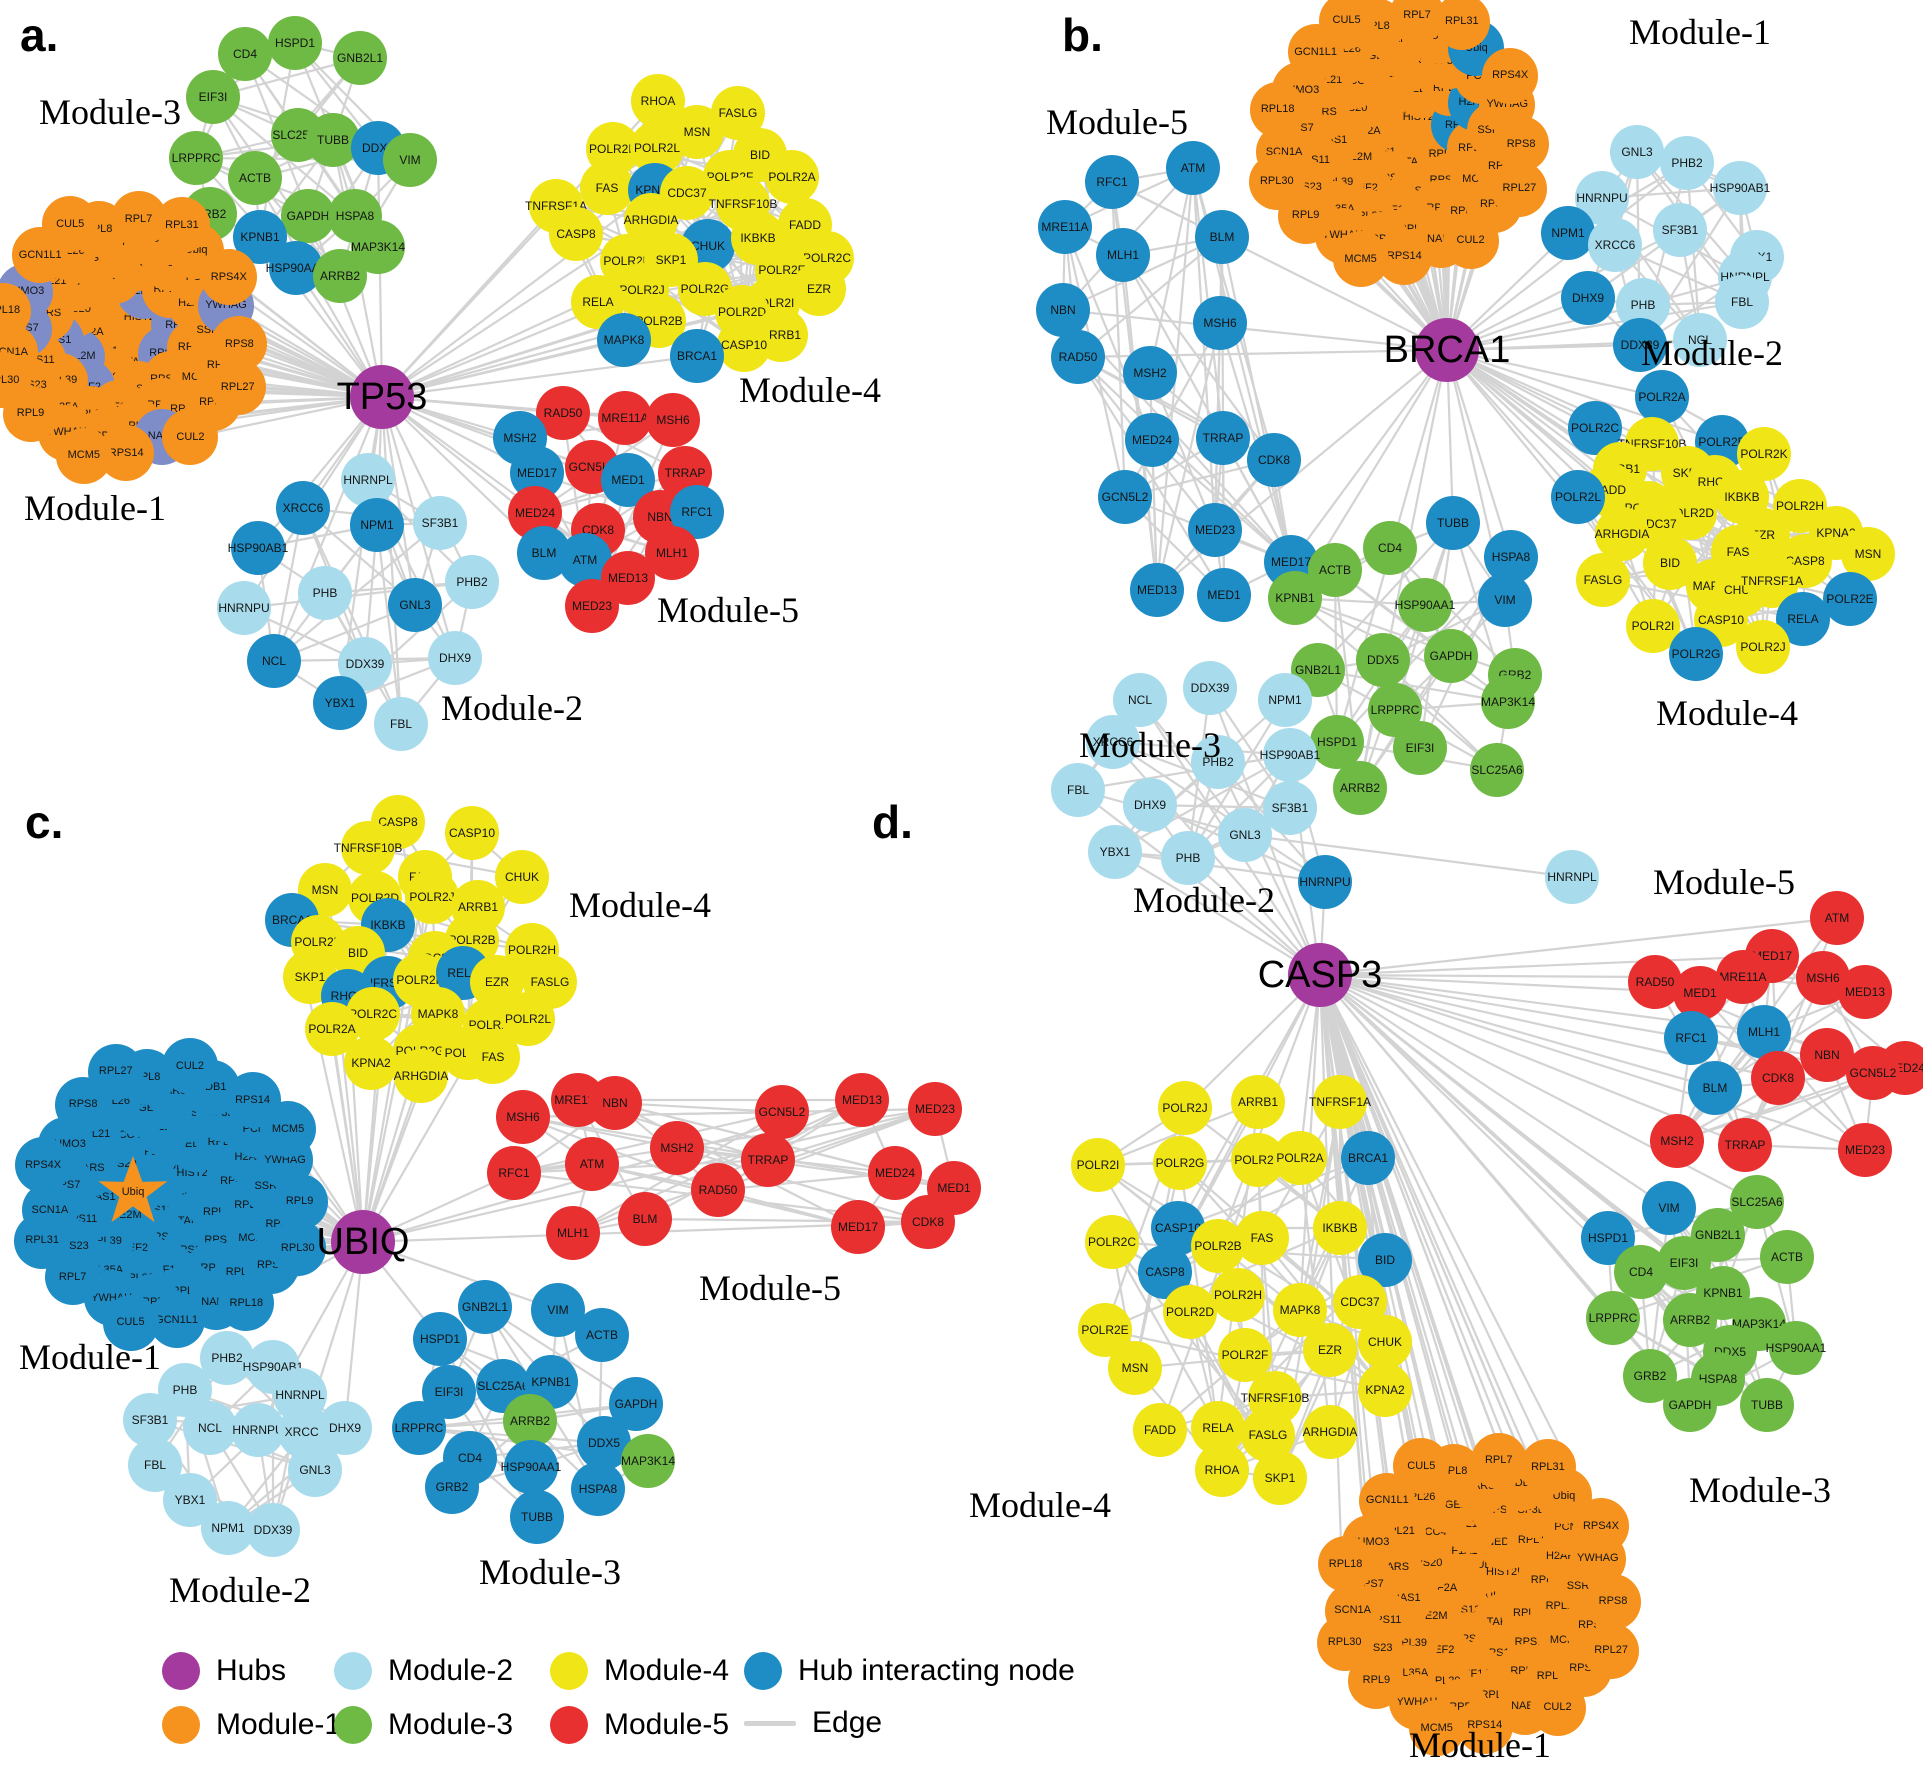  I want to click on node-HSPA8: HSPA8, so click(355, 216).